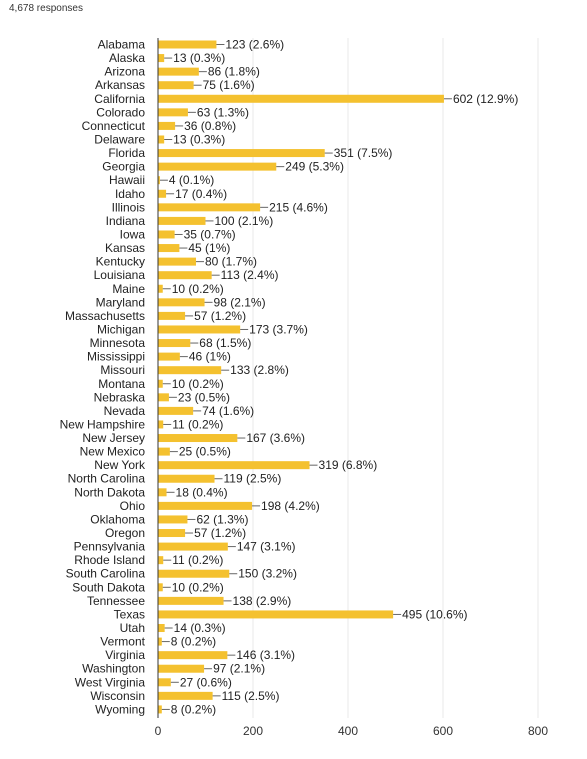 This screenshot has width=587, height=759. Describe the element at coordinates (127, 180) in the screenshot. I see `category-label: Hawaii` at that location.